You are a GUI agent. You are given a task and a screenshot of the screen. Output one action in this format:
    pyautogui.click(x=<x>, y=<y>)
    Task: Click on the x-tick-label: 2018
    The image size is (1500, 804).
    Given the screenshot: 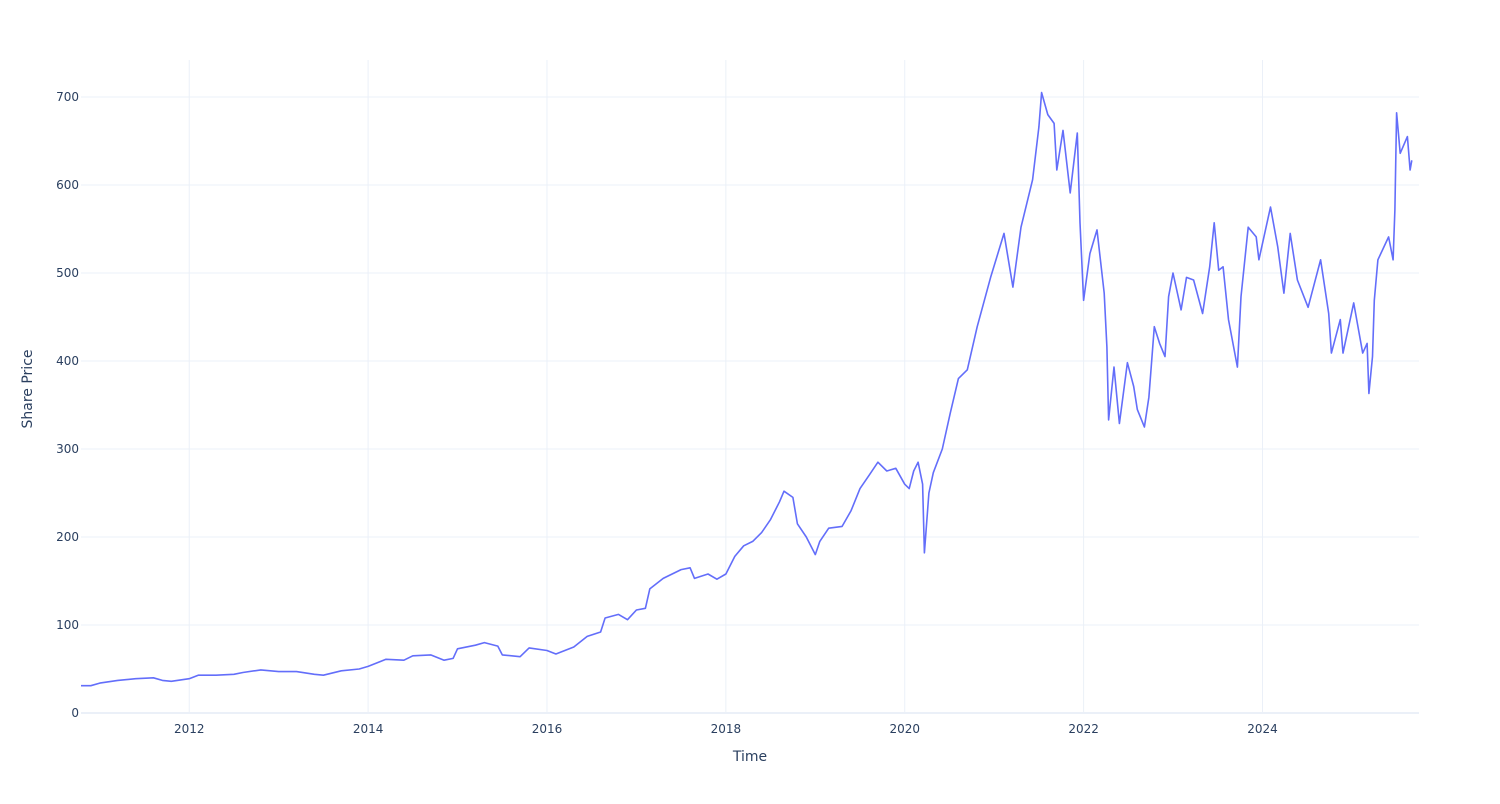 What is the action you would take?
    pyautogui.click(x=726, y=729)
    